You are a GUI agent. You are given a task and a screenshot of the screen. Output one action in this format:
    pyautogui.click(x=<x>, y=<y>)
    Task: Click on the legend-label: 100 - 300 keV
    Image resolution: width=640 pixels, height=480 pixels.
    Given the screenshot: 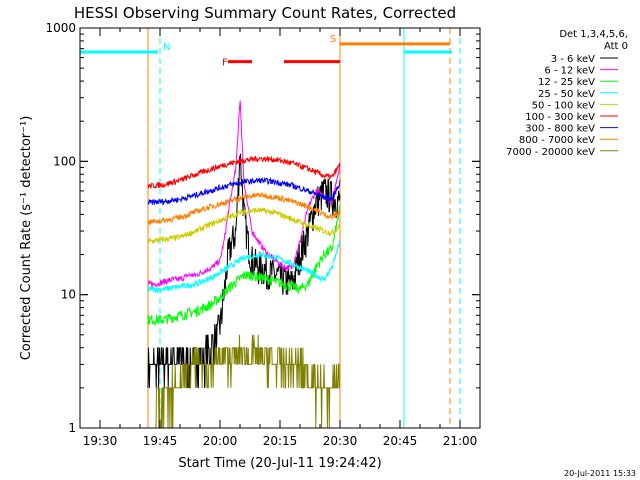 What is the action you would take?
    pyautogui.click(x=560, y=117)
    